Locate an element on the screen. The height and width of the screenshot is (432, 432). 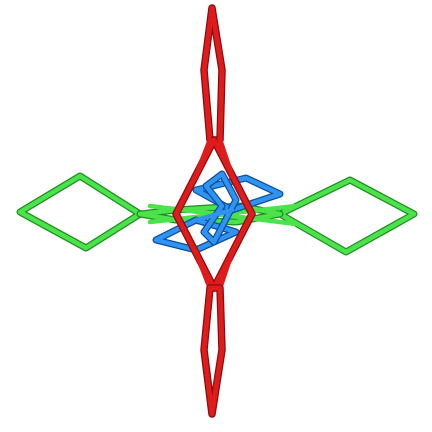
green-right-rhombus-shadow is located at coordinates (347, 216).